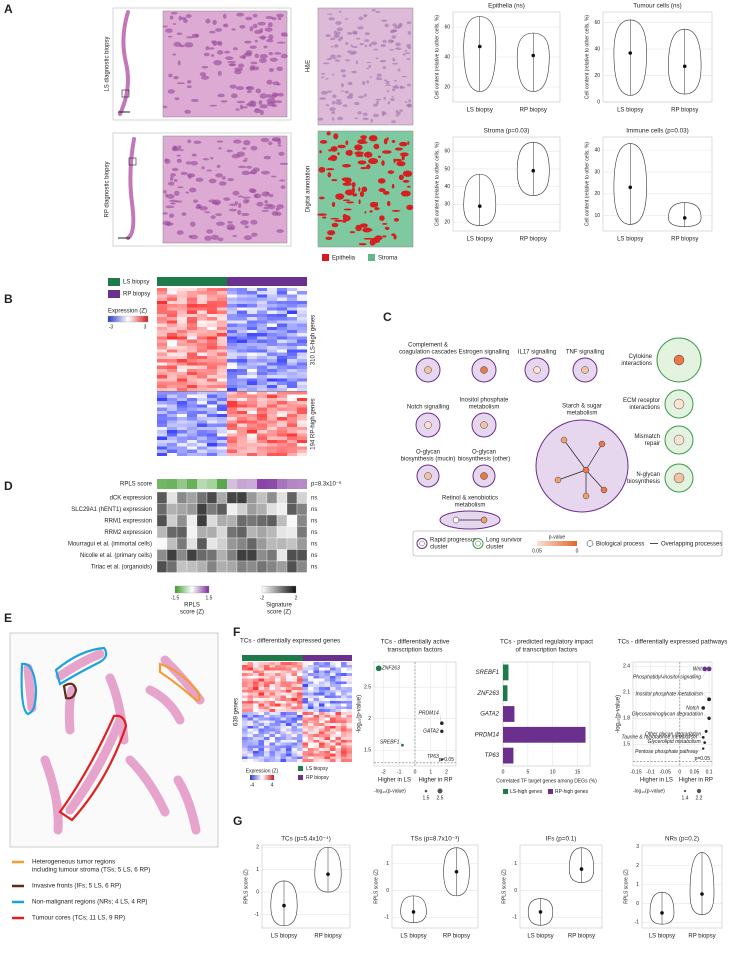 The height and width of the screenshot is (965, 738). Describe the element at coordinates (165, 705) in the screenshot. I see `tissue-strip` at that location.